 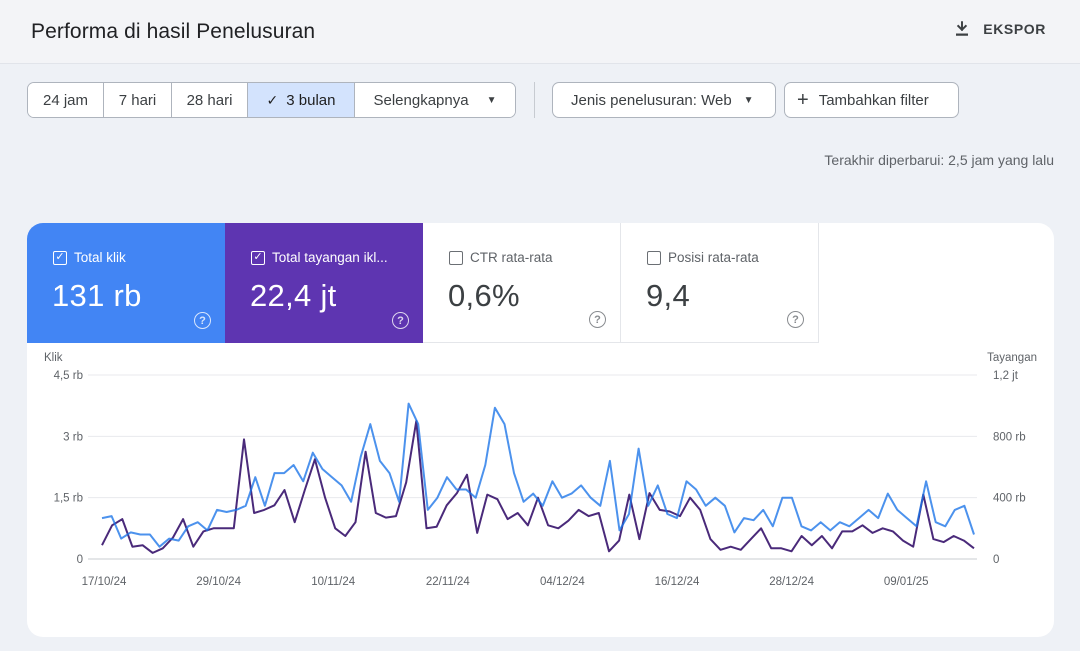 I want to click on date-filter-3m: ✓ 3 bulan, so click(x=301, y=100).